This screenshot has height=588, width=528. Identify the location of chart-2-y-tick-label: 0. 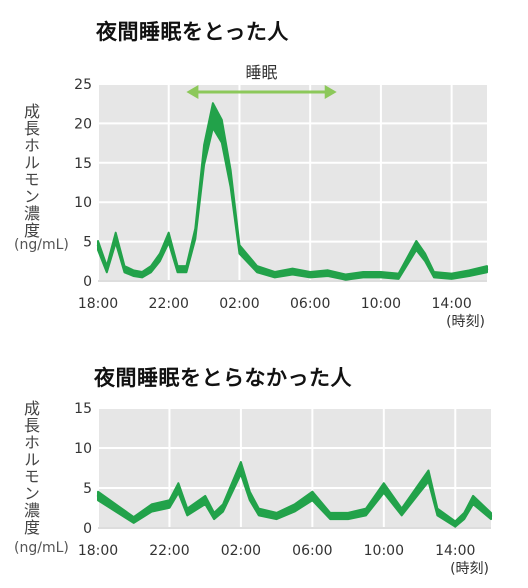
(87, 529).